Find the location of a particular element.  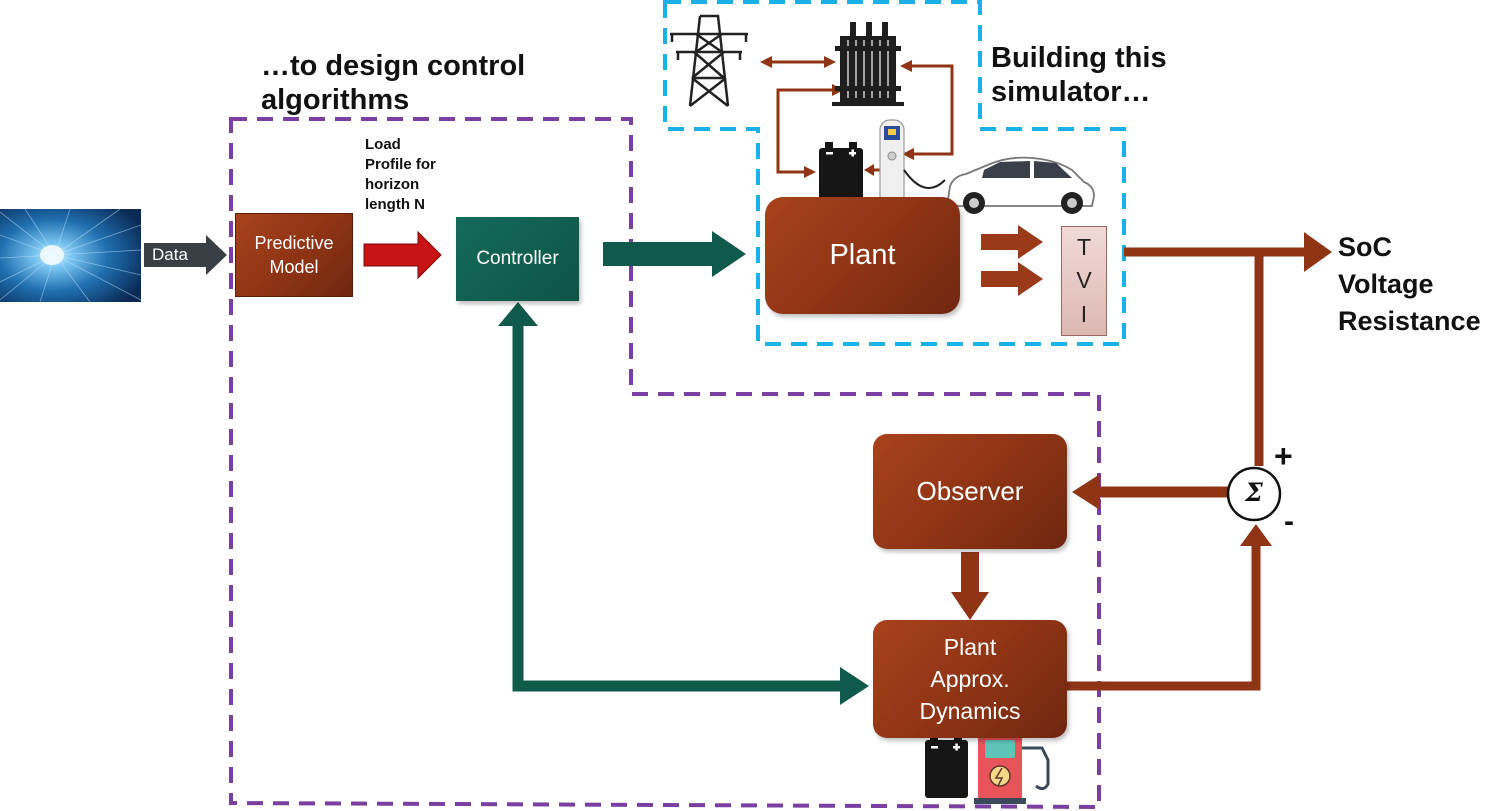

load-profile-label: Load Profile for horizon length N is located at coordinates (400, 175).